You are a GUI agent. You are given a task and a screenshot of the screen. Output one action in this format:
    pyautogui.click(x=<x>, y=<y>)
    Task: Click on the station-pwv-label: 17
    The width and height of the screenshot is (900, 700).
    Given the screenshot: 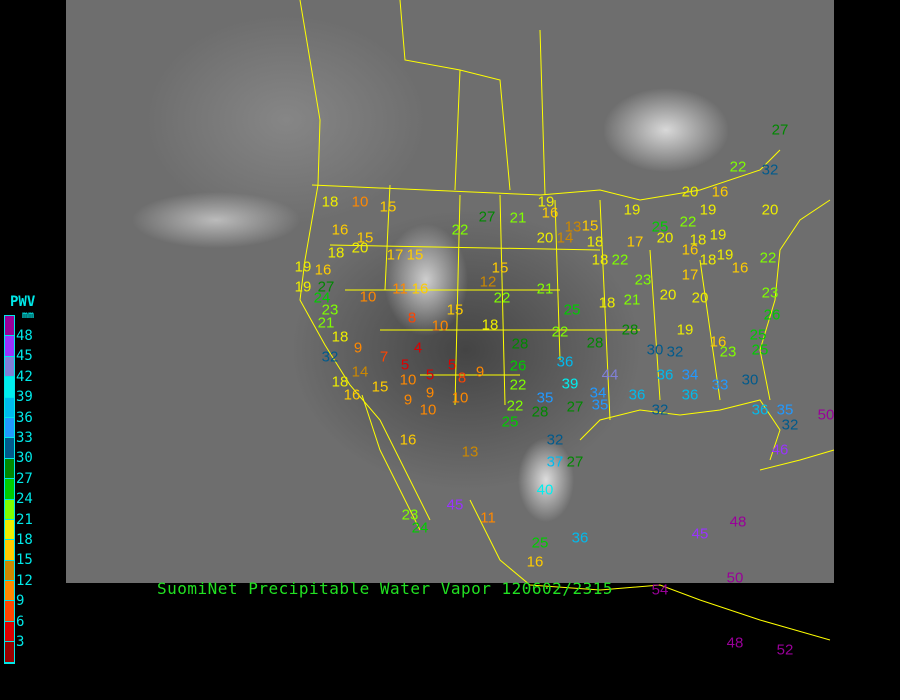 What is the action you would take?
    pyautogui.click(x=395, y=255)
    